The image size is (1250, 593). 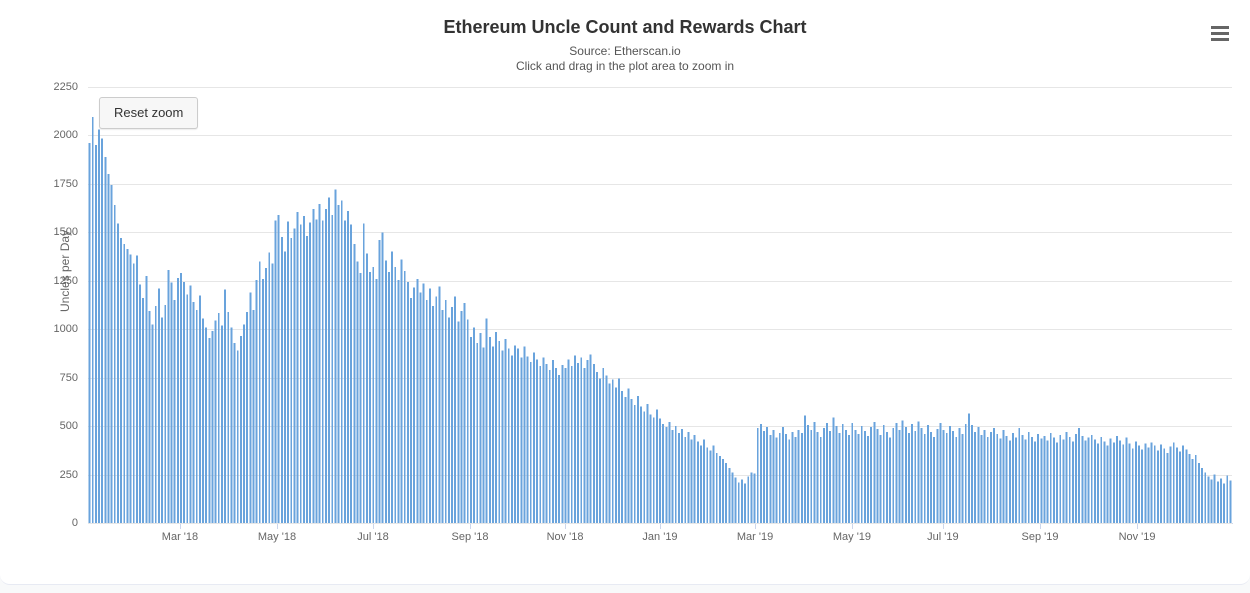 What do you see at coordinates (565, 537) in the screenshot?
I see `x-axis-label: Nov '18` at bounding box center [565, 537].